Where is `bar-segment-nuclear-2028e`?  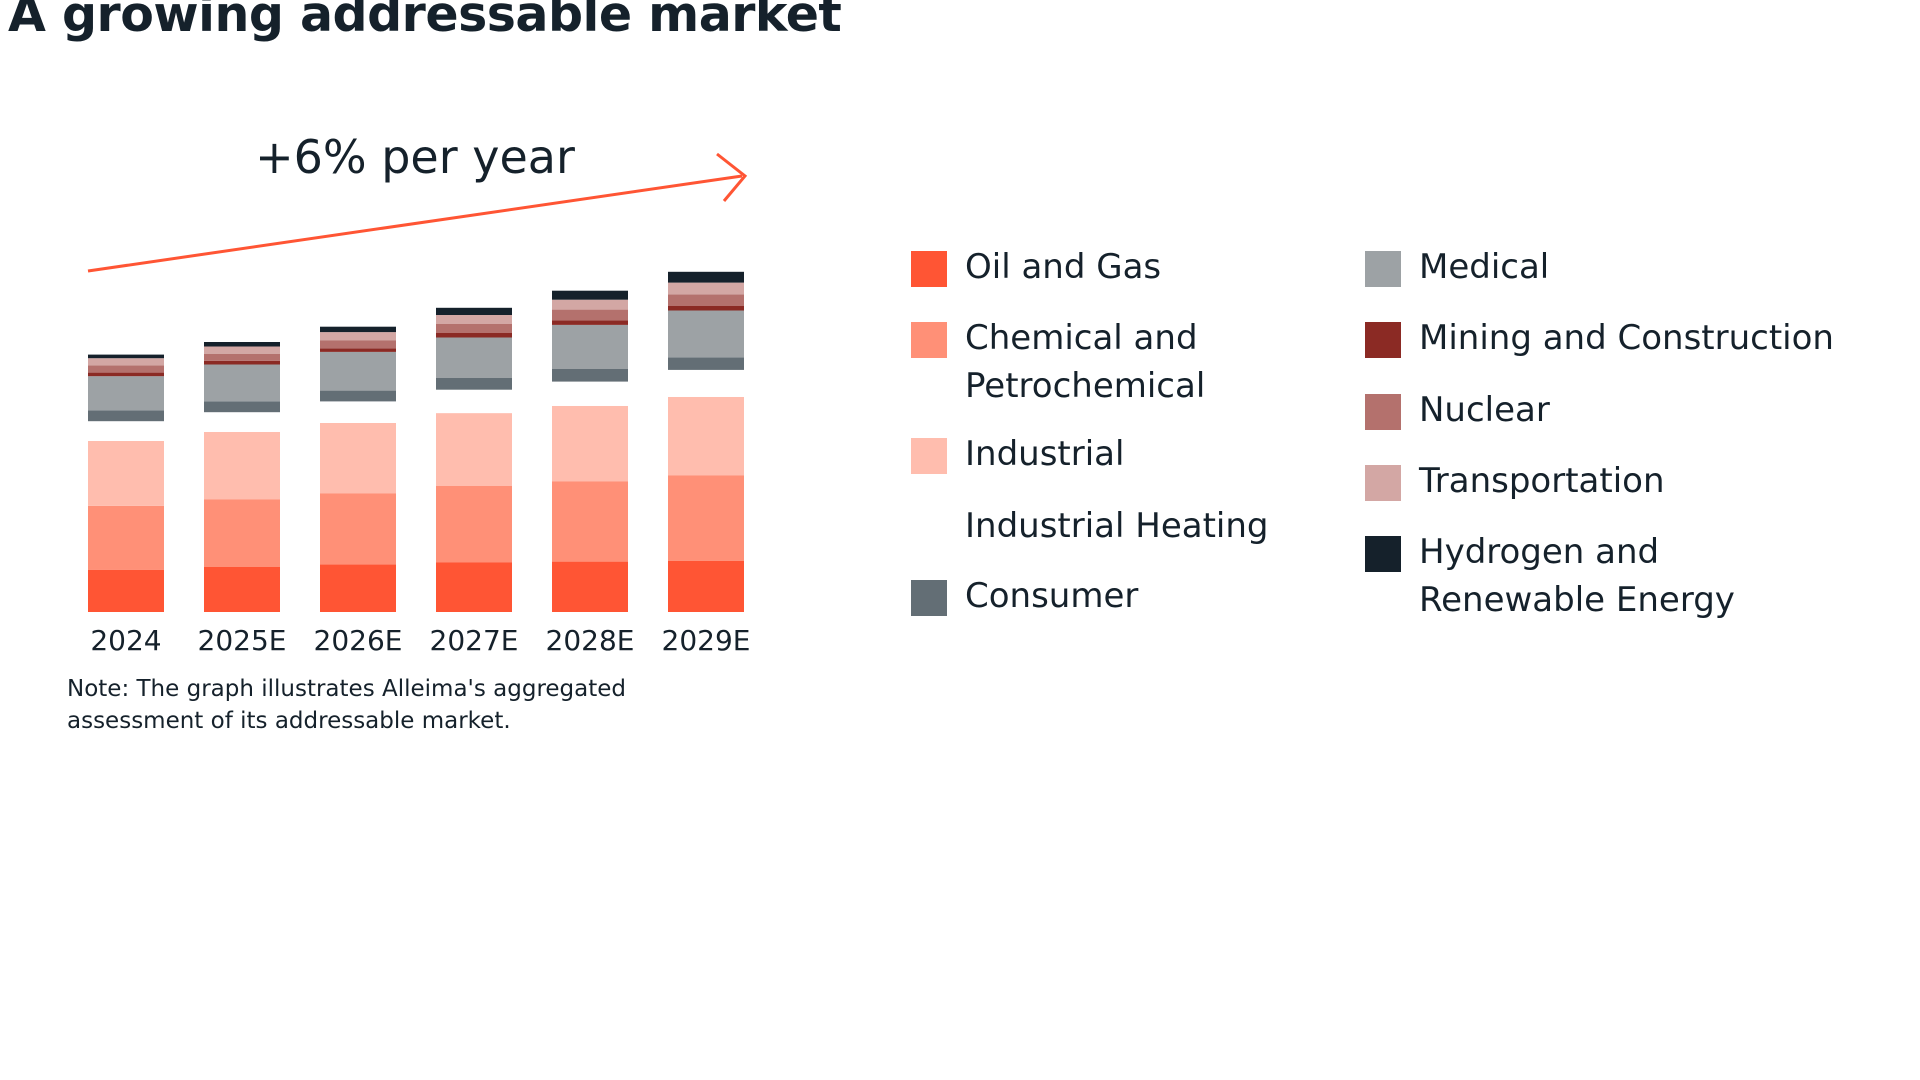
bar-segment-nuclear-2028e is located at coordinates (590, 315).